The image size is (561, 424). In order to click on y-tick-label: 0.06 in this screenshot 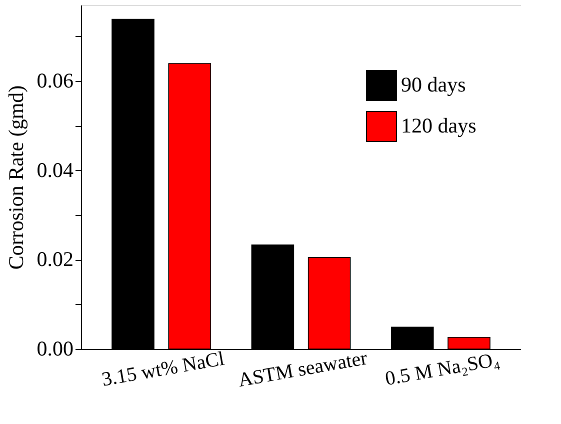, I will do `click(55, 80)`.